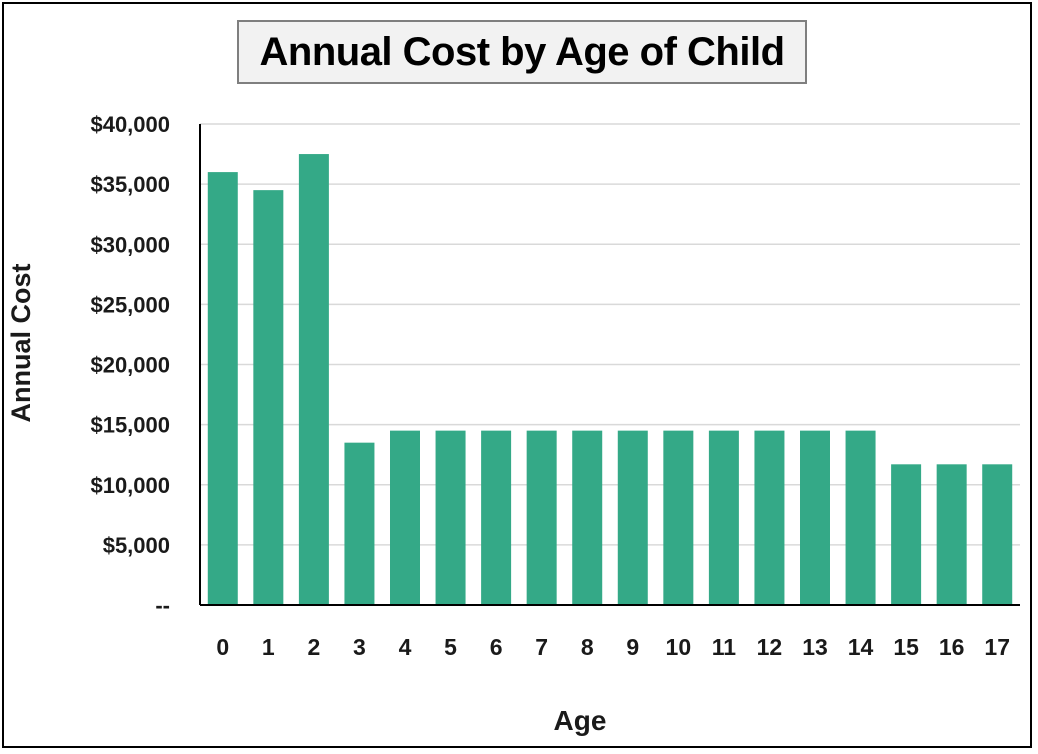 Image resolution: width=1038 pixels, height=754 pixels. Describe the element at coordinates (770, 647) in the screenshot. I see `x-tick-label: 12` at that location.